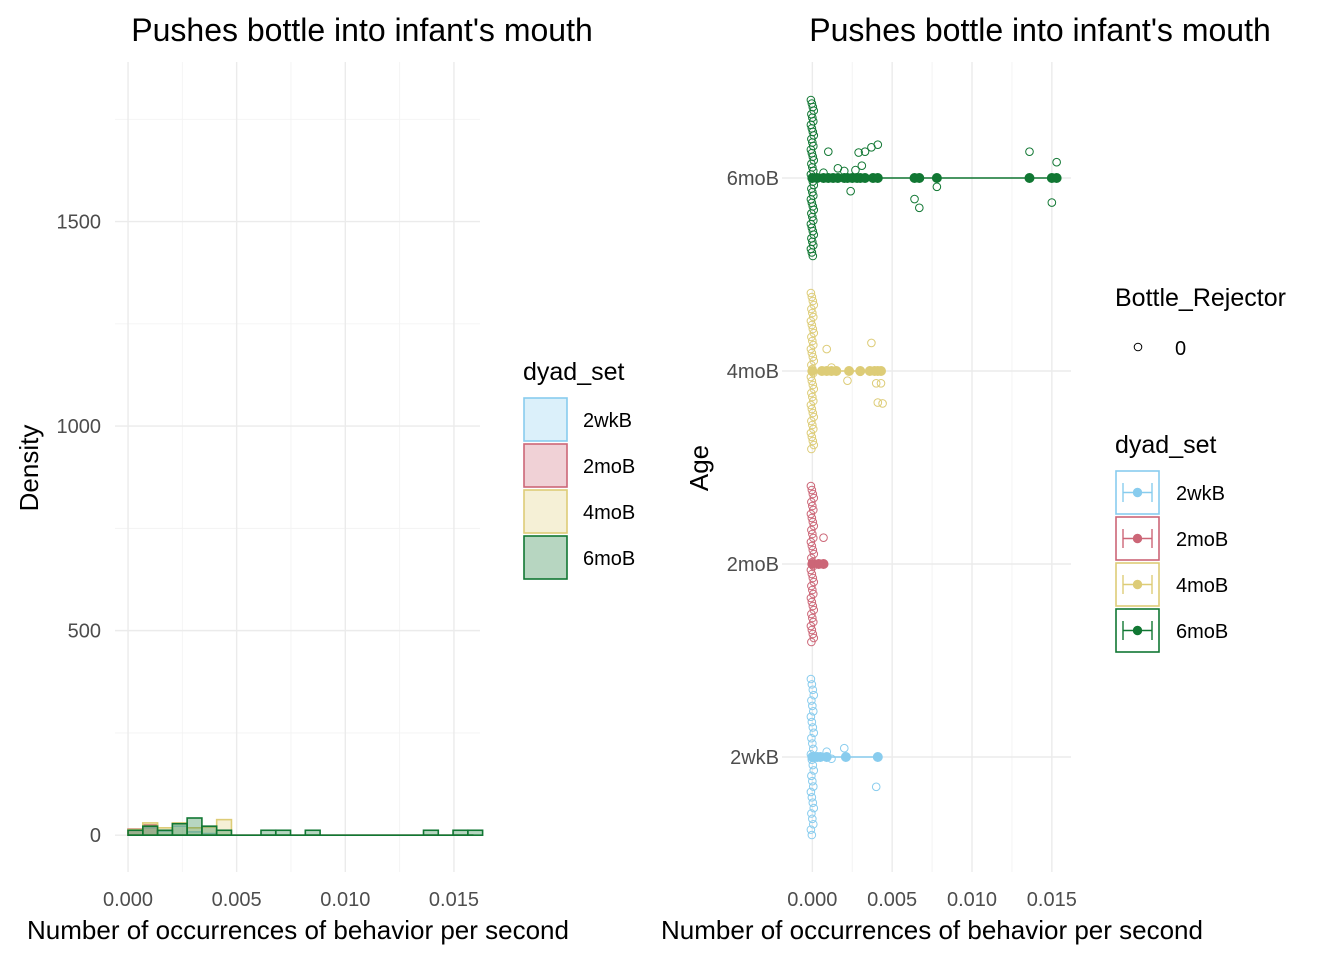  I want to click on dyad-set-legend-title: dyad_set, so click(1166, 445).